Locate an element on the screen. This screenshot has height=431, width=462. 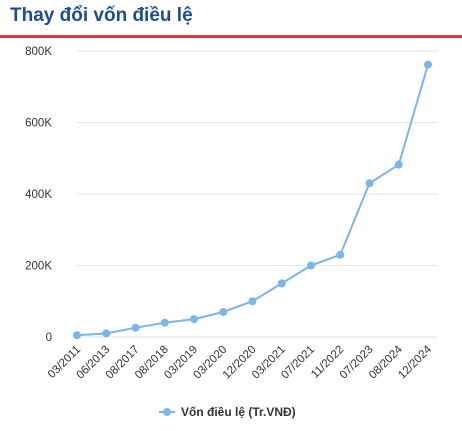
y-tick-label: 400K is located at coordinates (38, 195).